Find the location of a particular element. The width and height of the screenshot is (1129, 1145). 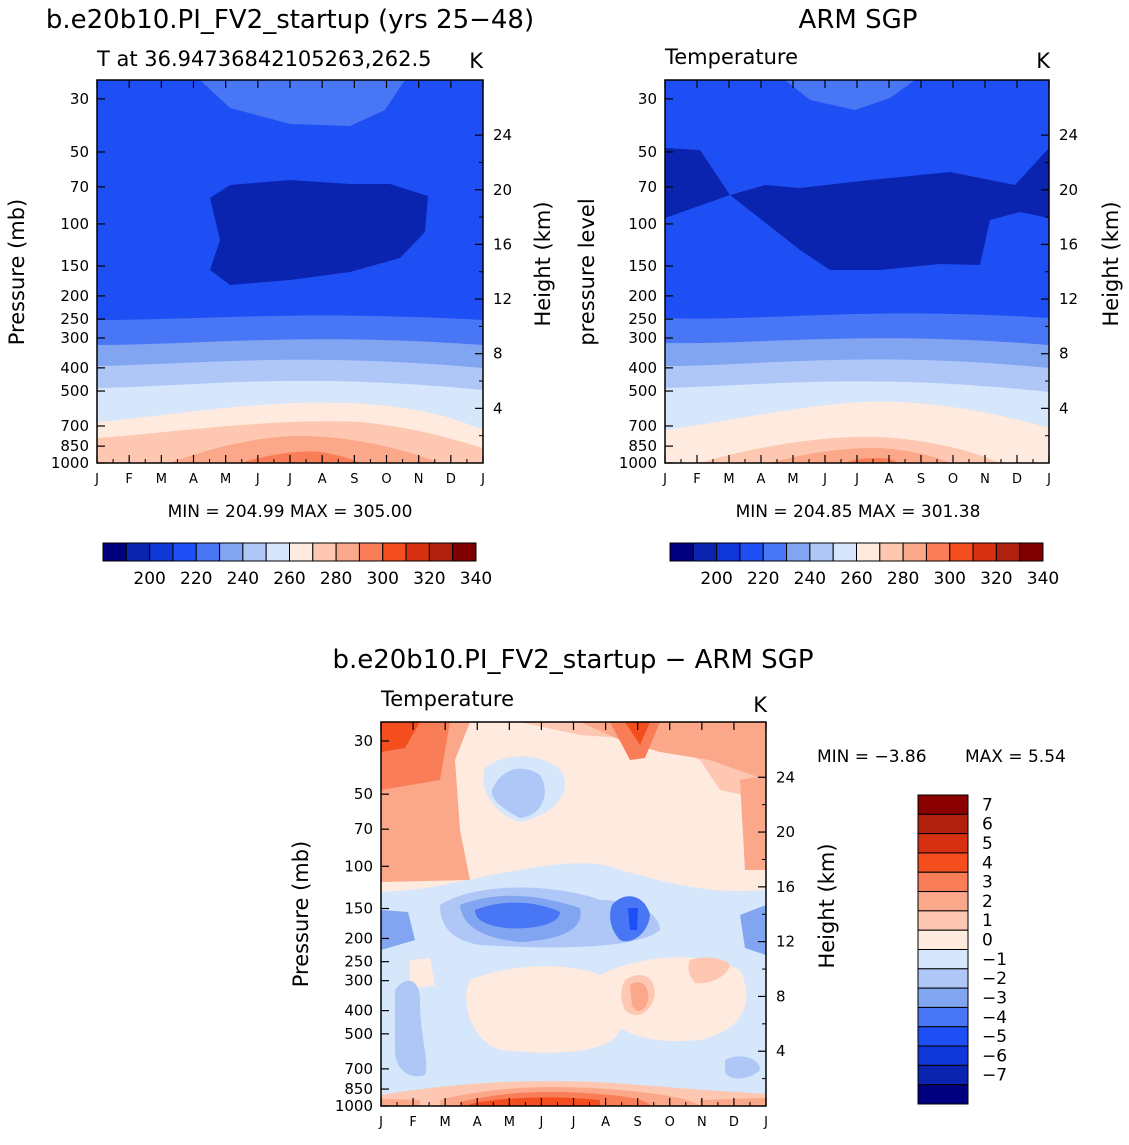

y-tick-label-left: 70 is located at coordinates (647, 187).